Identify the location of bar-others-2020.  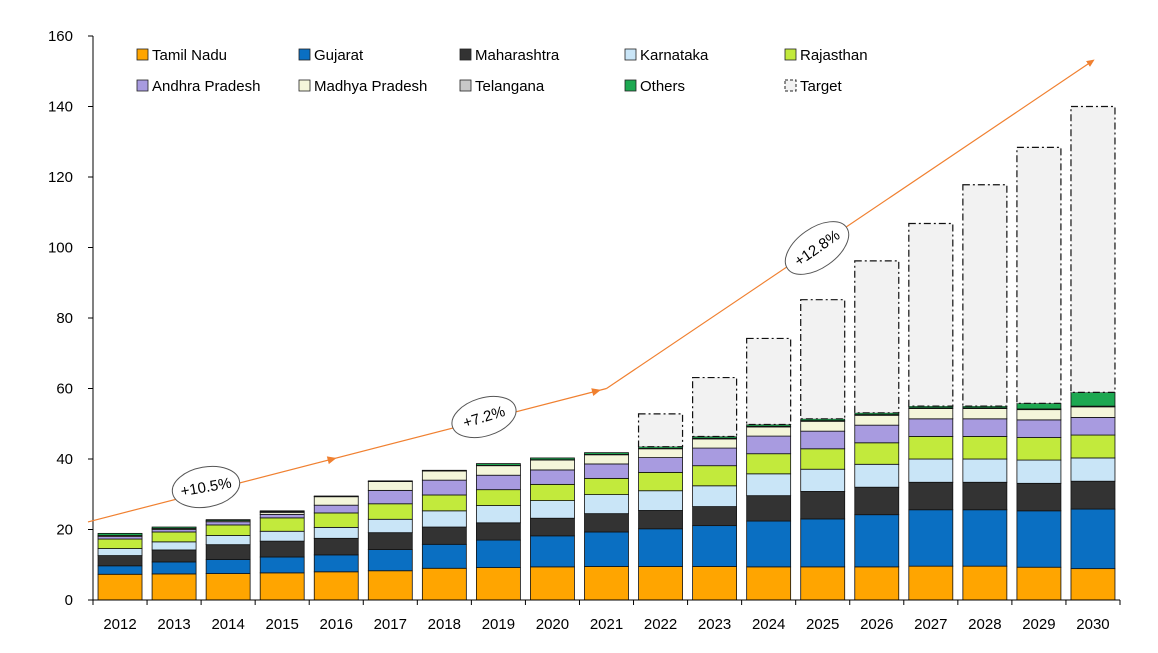
(552, 459).